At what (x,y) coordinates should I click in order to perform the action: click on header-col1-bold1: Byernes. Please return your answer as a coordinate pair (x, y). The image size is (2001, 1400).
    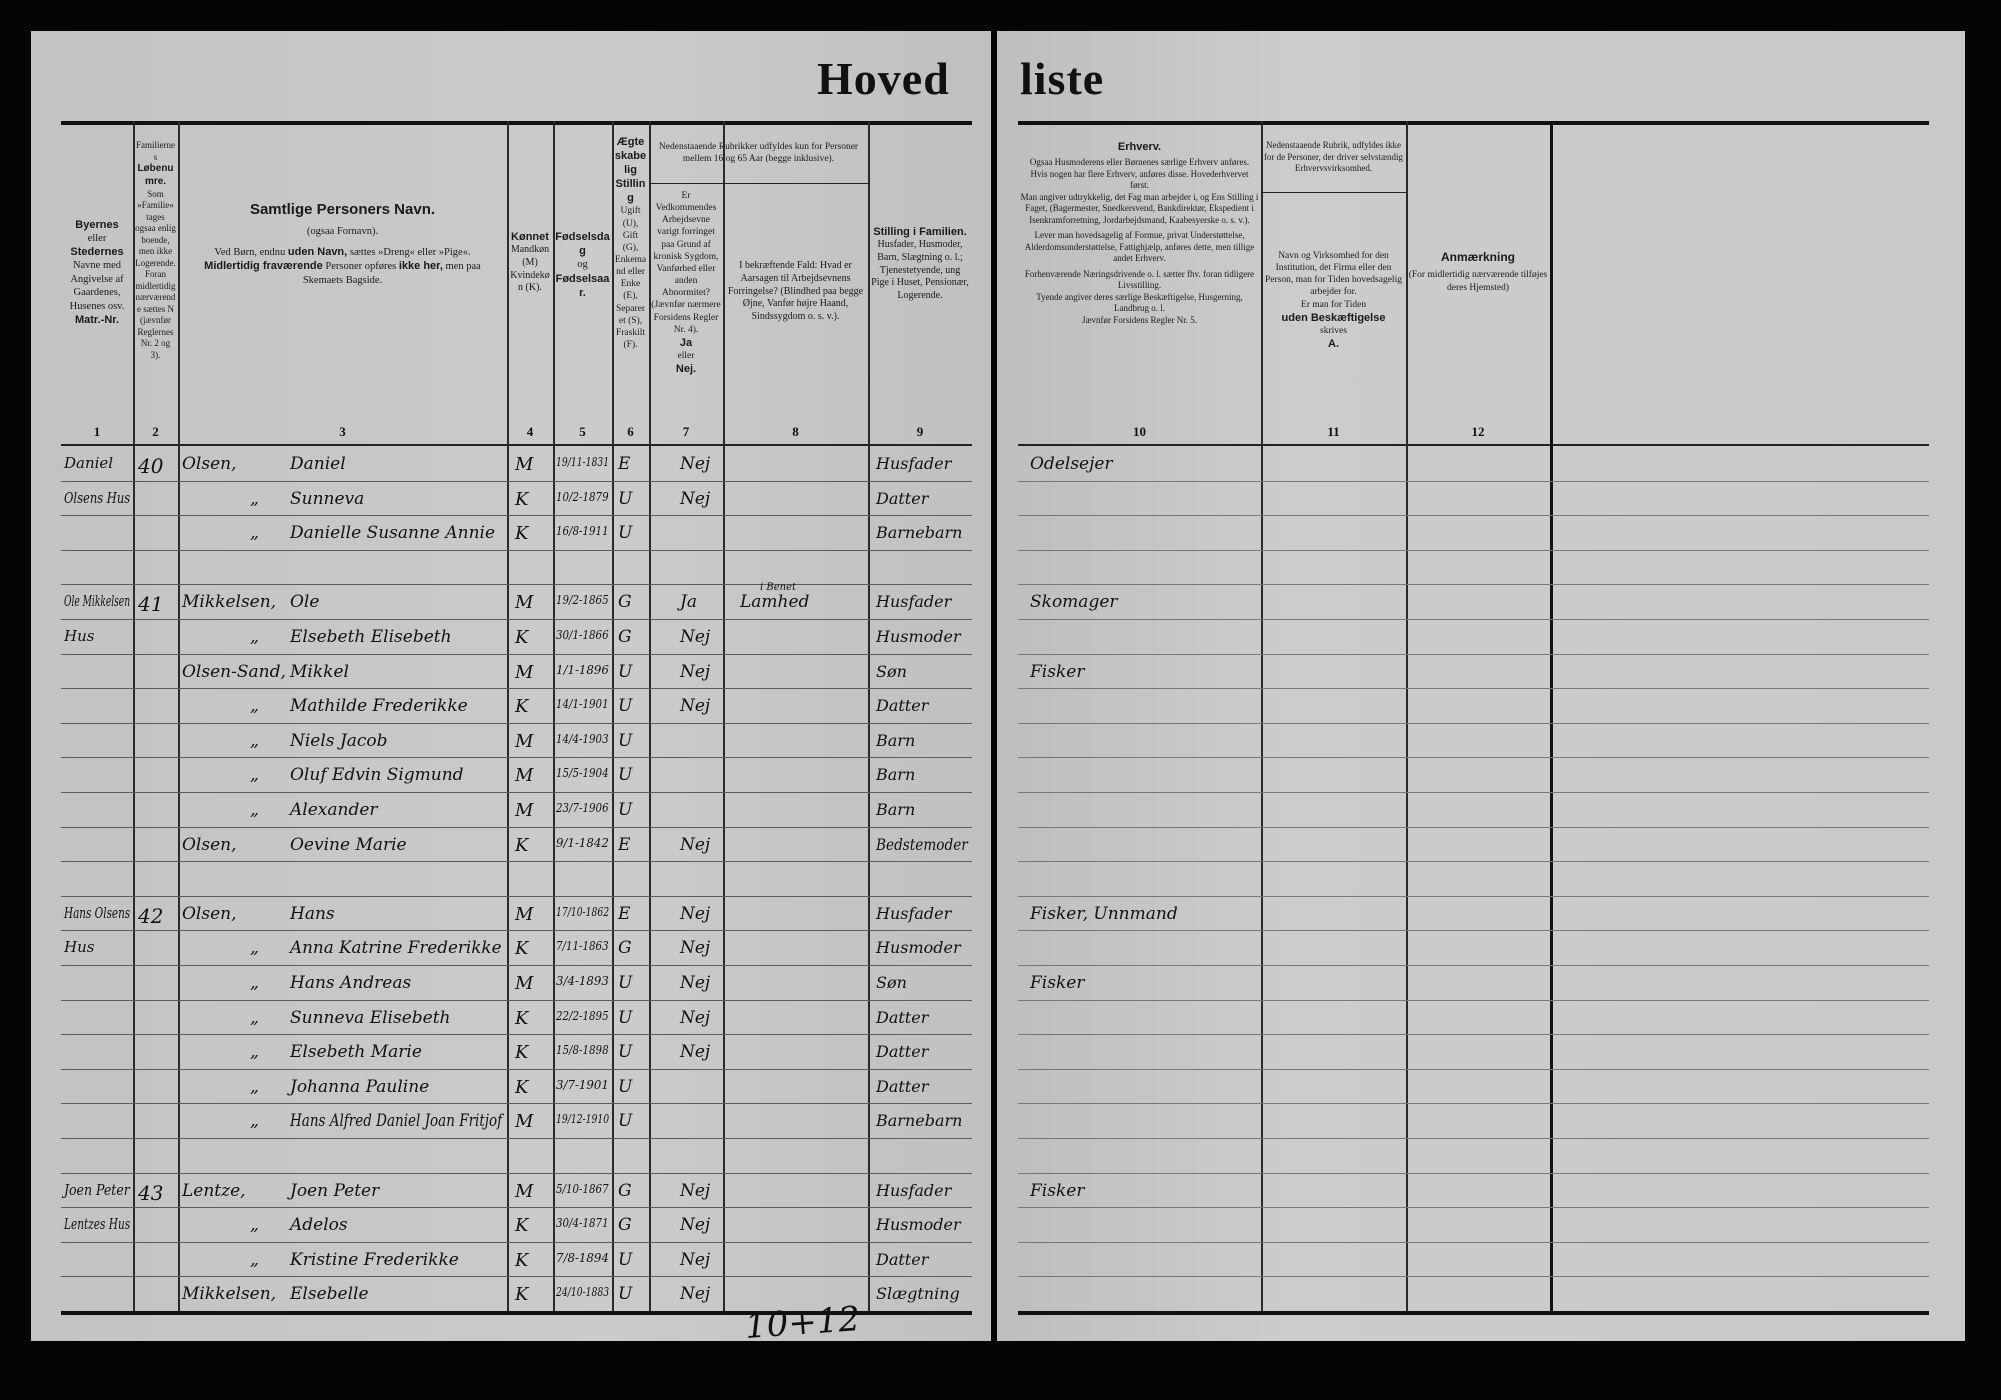
    Looking at the image, I should click on (97, 224).